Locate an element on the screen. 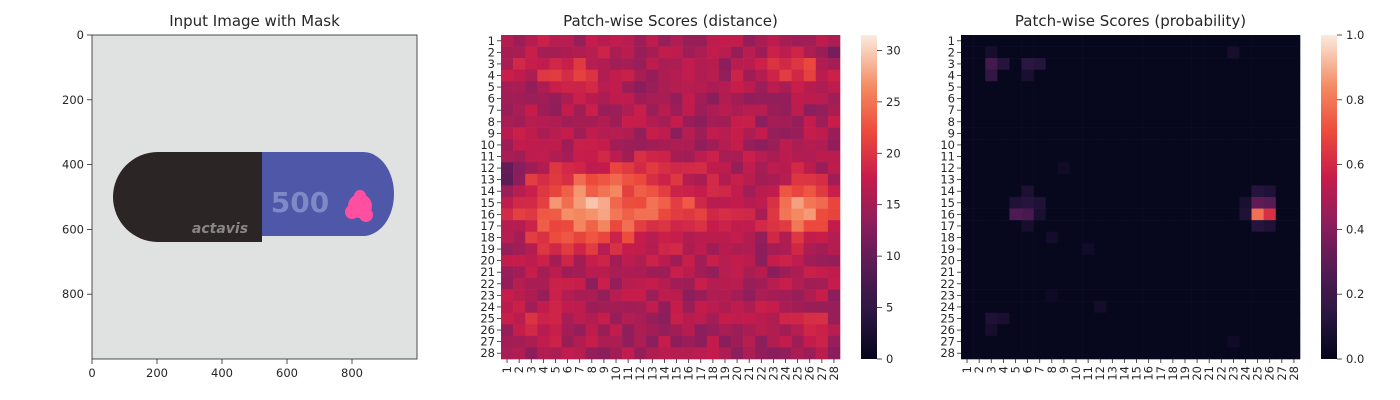  heatmap-x-tick: 19 is located at coordinates (725, 370).